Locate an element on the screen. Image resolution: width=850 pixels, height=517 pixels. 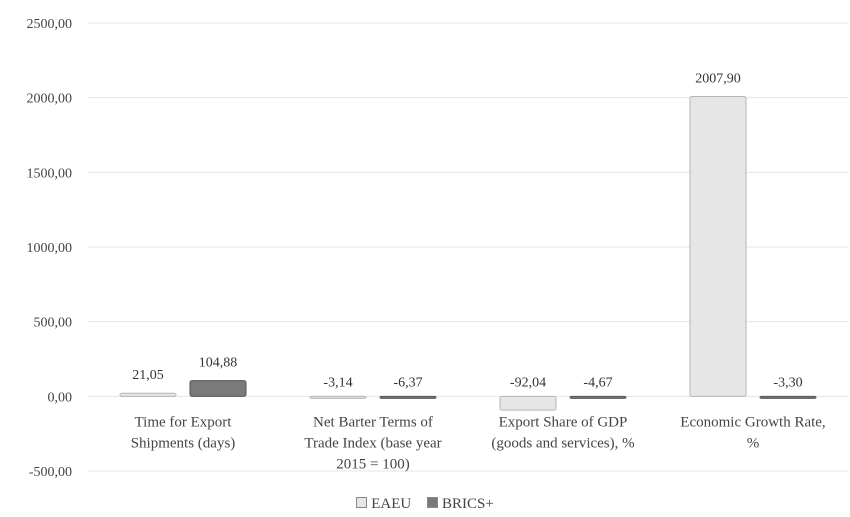
legend-item-brics: BRICS+ is located at coordinates (460, 504).